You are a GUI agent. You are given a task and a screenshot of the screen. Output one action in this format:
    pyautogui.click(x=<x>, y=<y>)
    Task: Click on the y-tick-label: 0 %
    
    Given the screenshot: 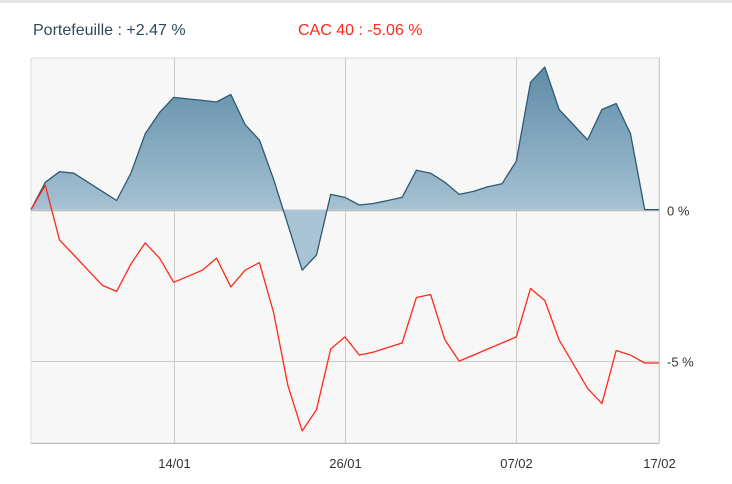 What is the action you would take?
    pyautogui.click(x=678, y=211)
    